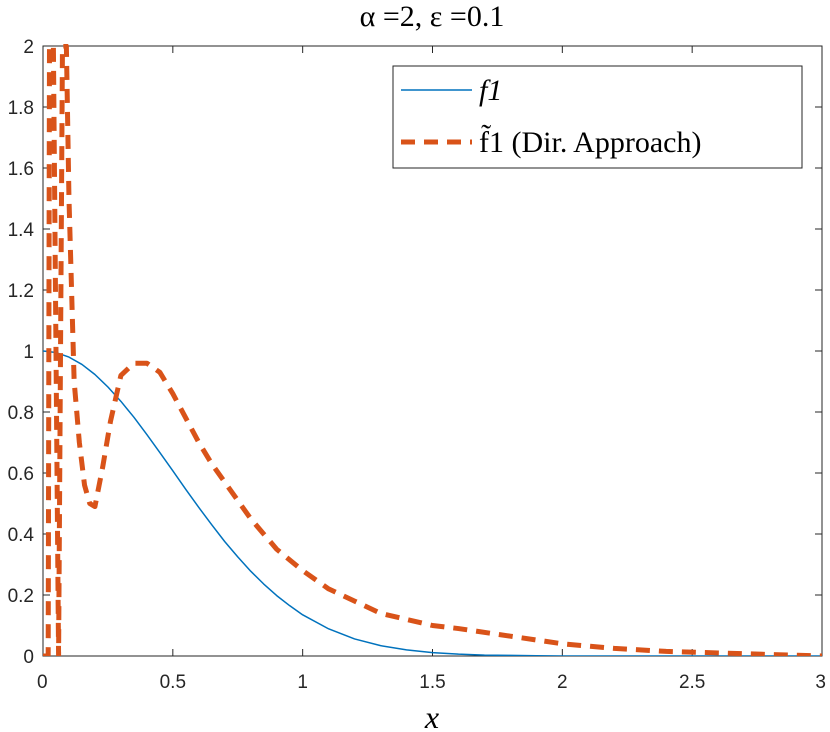 The image size is (830, 732). What do you see at coordinates (820, 682) in the screenshot?
I see `x-tick-label: 3` at bounding box center [820, 682].